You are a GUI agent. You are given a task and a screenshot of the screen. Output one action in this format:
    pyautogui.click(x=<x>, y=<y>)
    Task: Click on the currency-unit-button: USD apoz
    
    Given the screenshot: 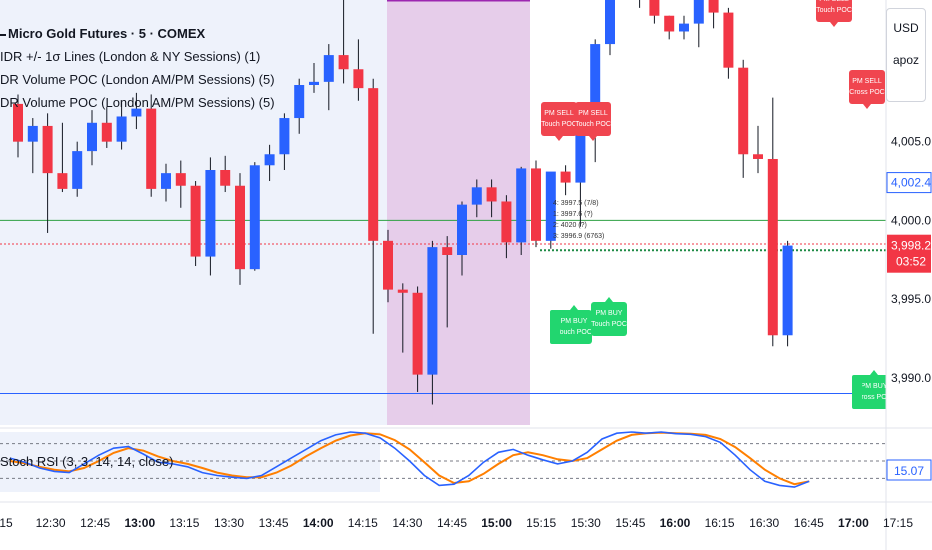 What is the action you would take?
    pyautogui.click(x=906, y=55)
    